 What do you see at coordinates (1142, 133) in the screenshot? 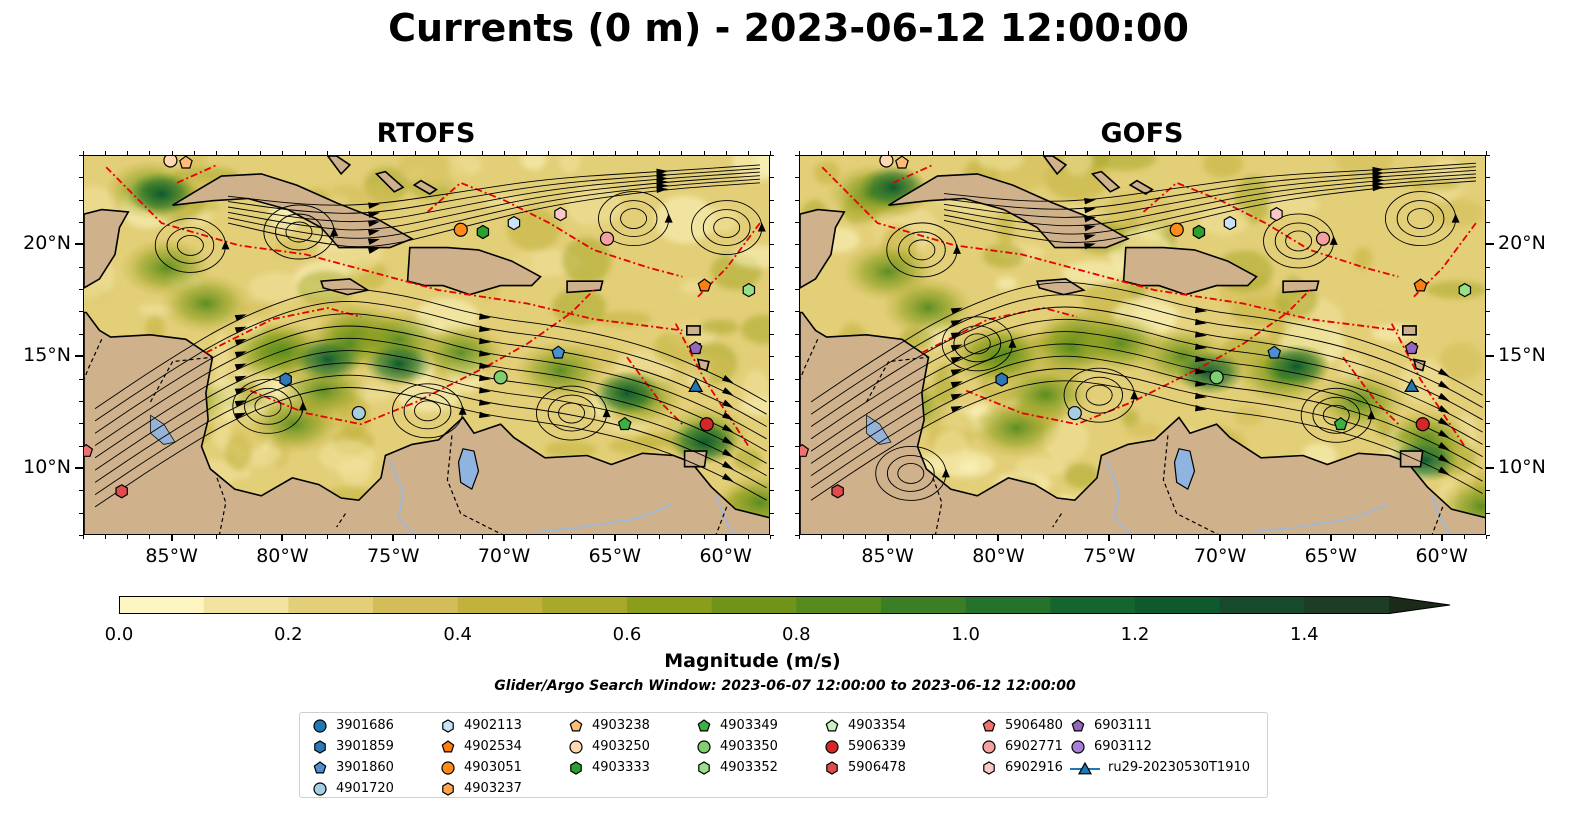
I see `panel-title-gofs: GOFS` at bounding box center [1142, 133].